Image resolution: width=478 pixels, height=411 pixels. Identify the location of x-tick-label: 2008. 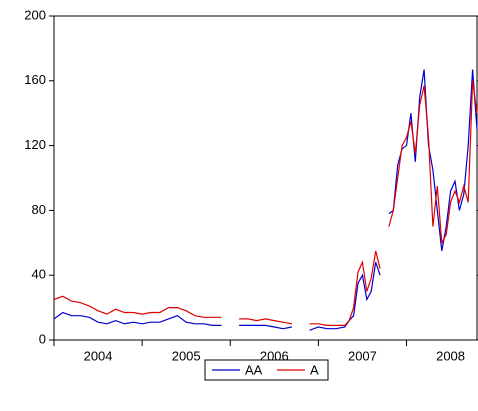
(450, 355).